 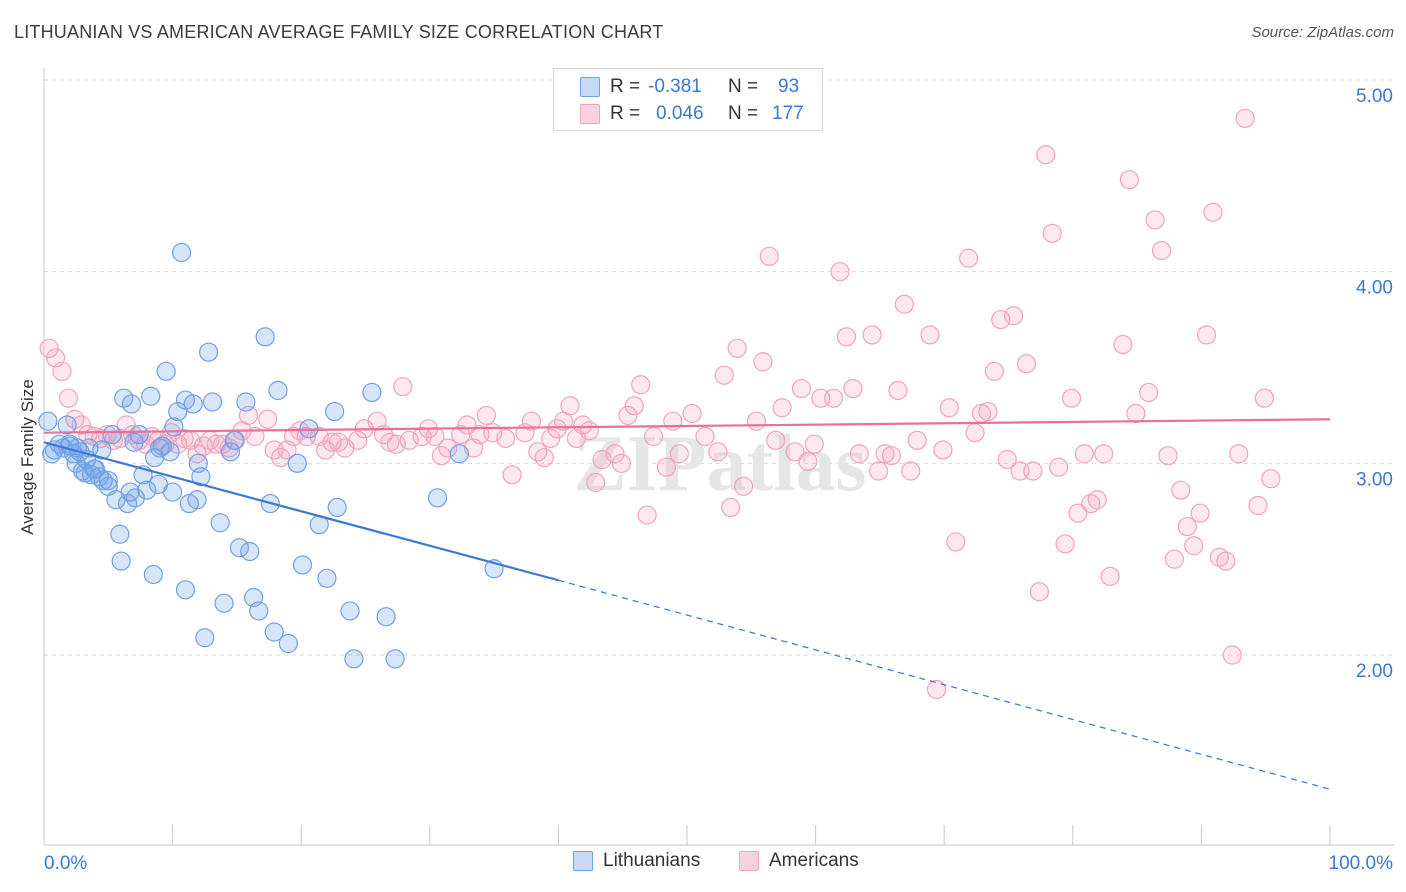 What do you see at coordinates (1361, 863) in the screenshot?
I see `x-tick-label: 100.0%` at bounding box center [1361, 863].